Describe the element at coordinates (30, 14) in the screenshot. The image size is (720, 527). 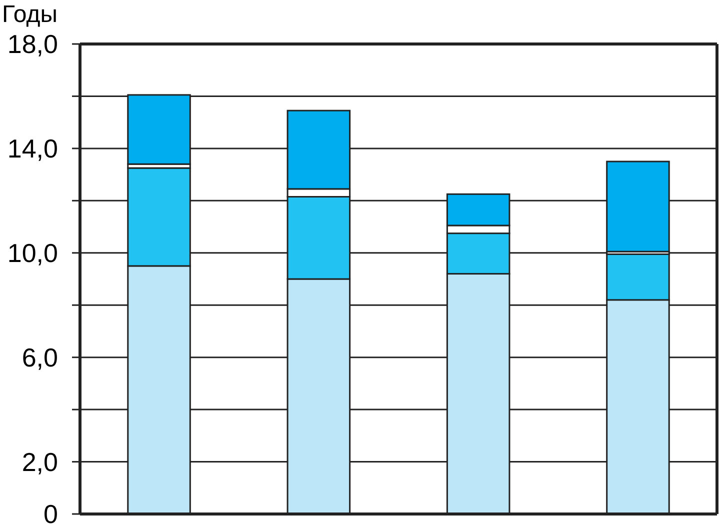
I see `y-axis-title: Годы` at that location.